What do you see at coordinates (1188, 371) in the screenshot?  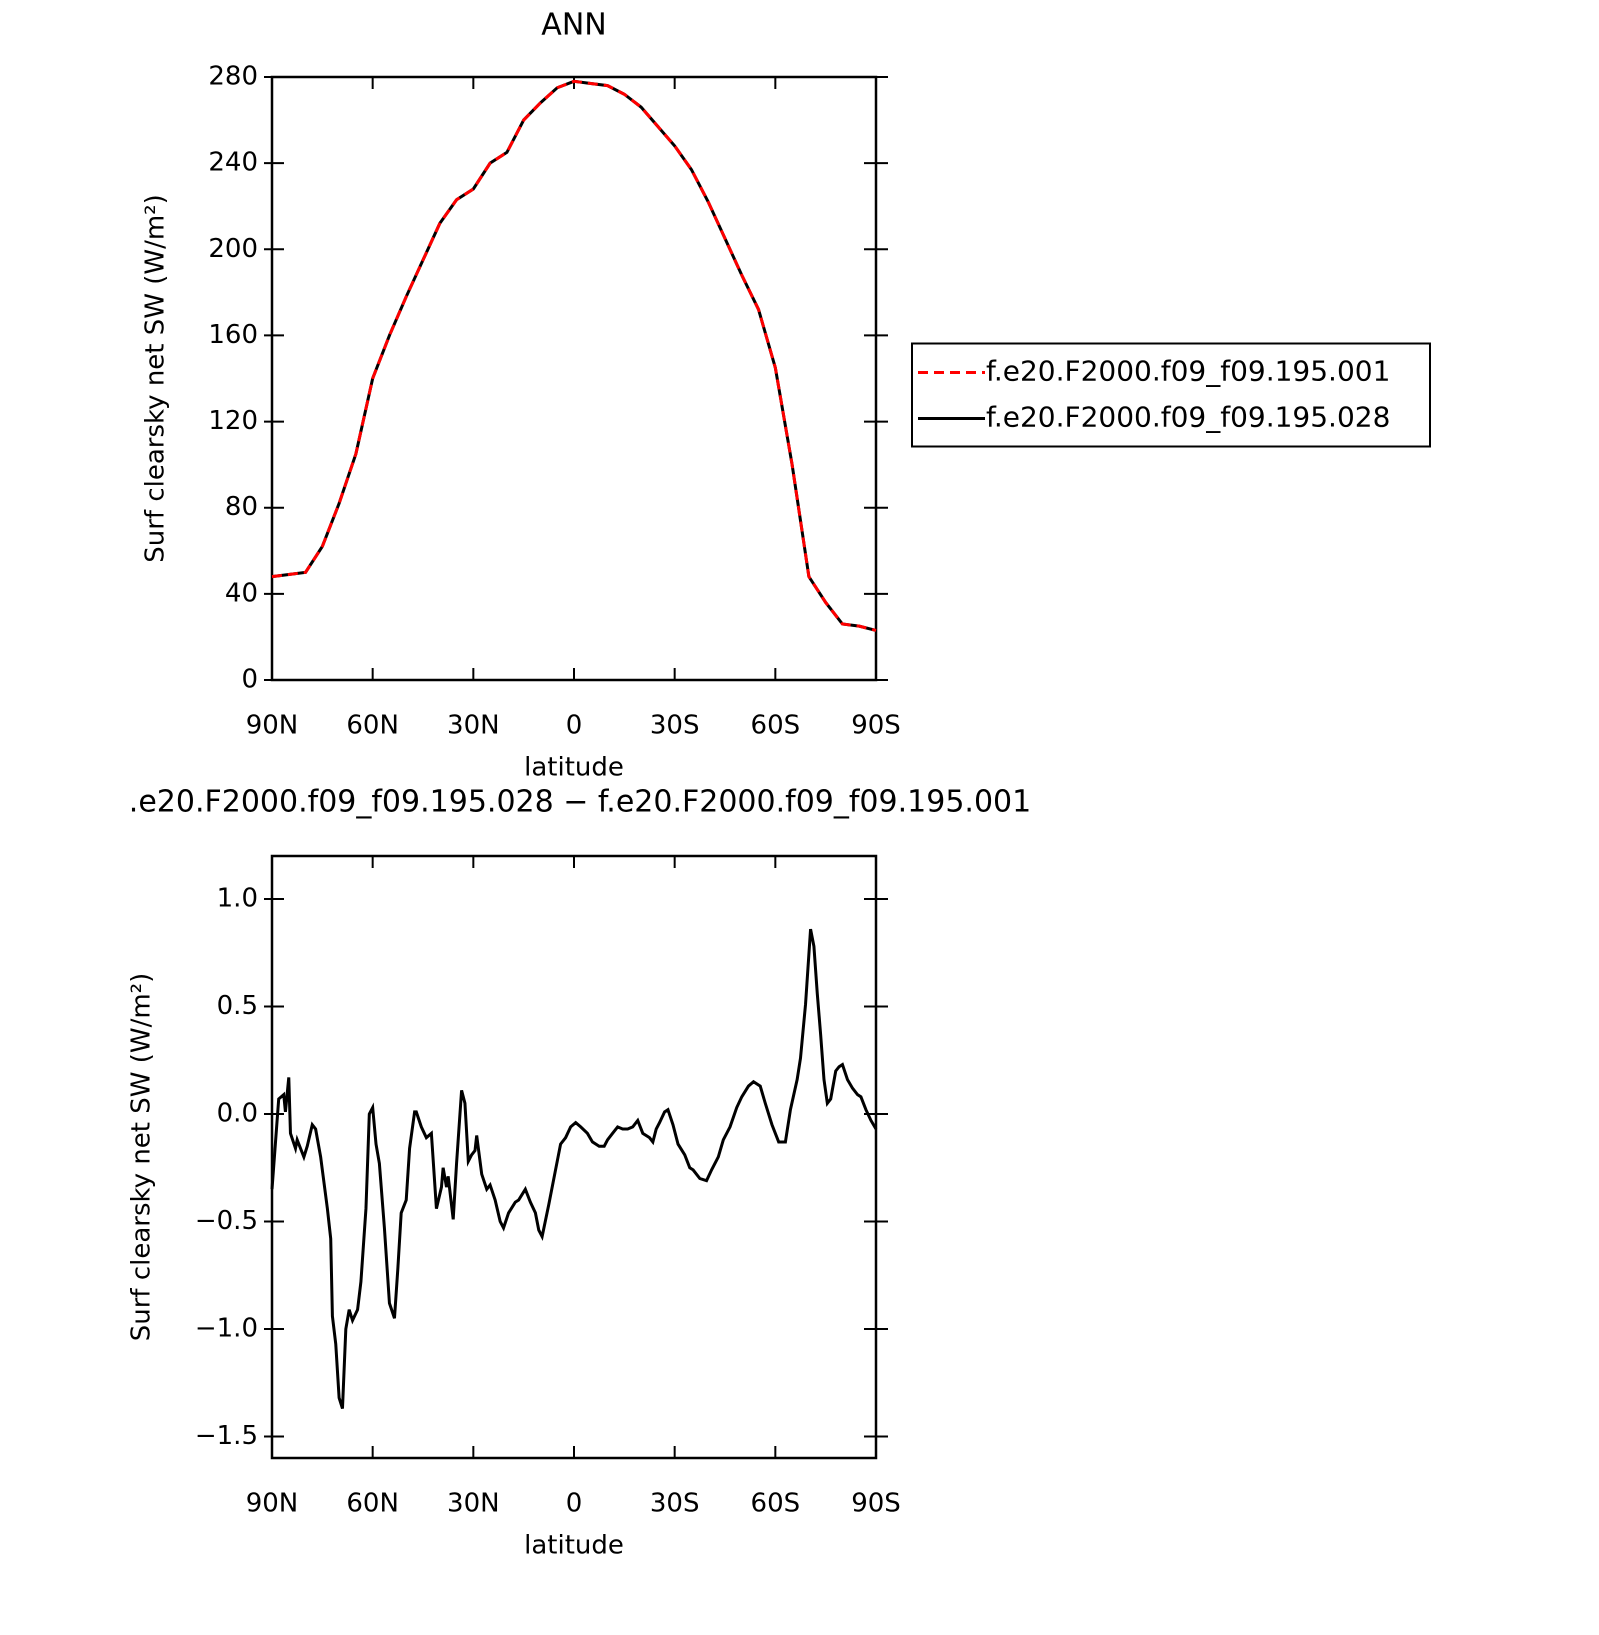 I see `legend-label: f.e20.F2000.f09_f09.195.001` at bounding box center [1188, 371].